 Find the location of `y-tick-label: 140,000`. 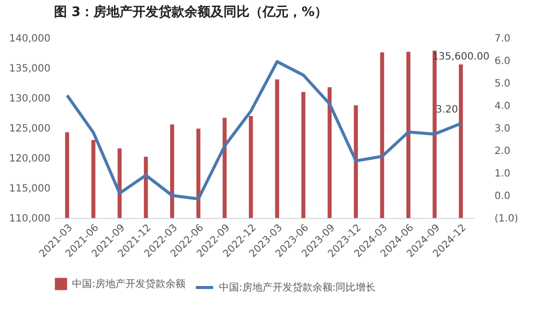

y-tick-label: 140,000 is located at coordinates (29, 39).